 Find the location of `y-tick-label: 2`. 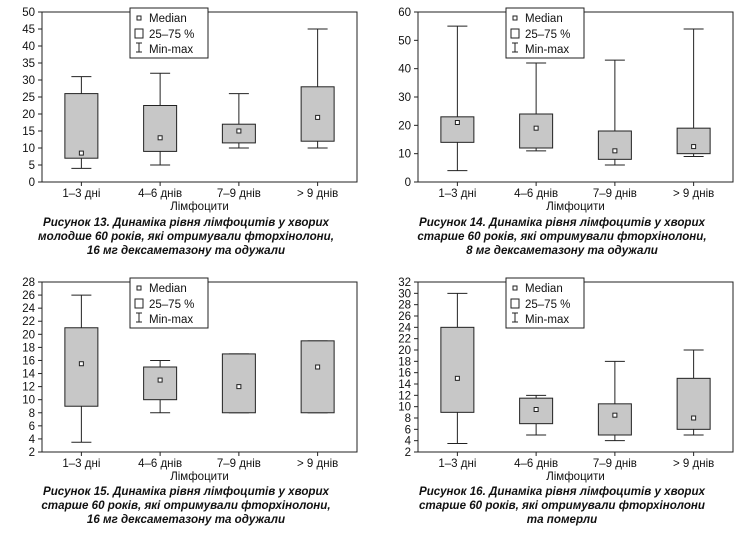

y-tick-label: 2 is located at coordinates (32, 453).